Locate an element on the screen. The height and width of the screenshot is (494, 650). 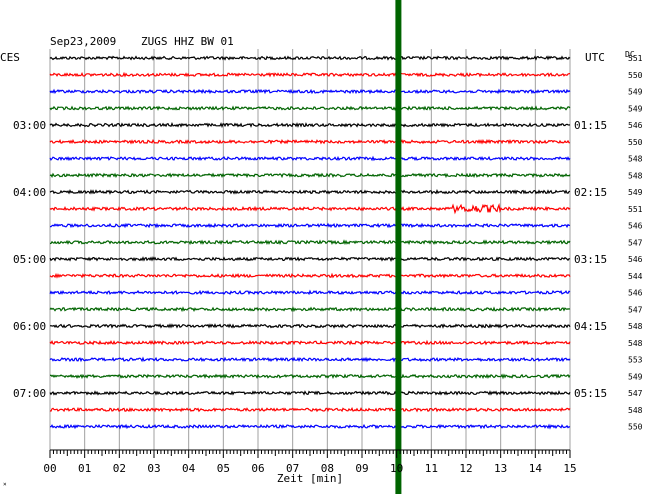
station-label: ZUGS HHZ BW 01 is located at coordinates (187, 41).